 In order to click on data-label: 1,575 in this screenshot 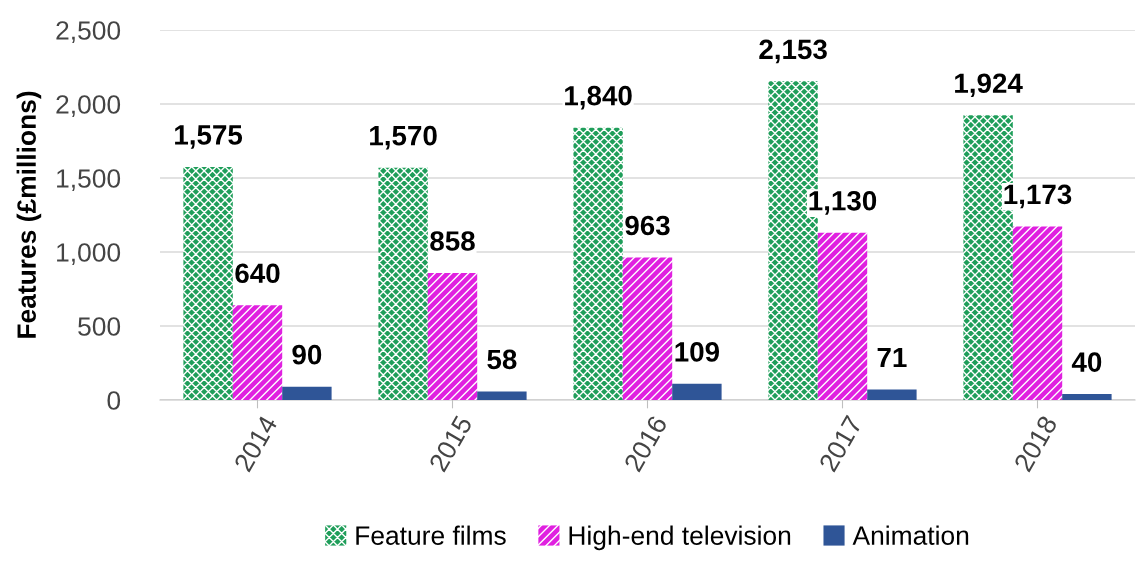, I will do `click(209, 137)`.